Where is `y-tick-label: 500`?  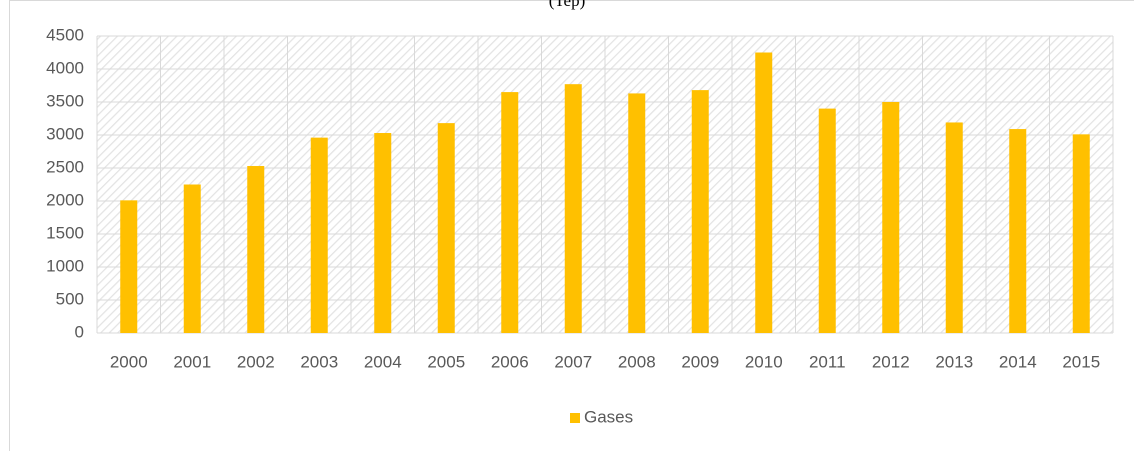
y-tick-label: 500 is located at coordinates (70, 298).